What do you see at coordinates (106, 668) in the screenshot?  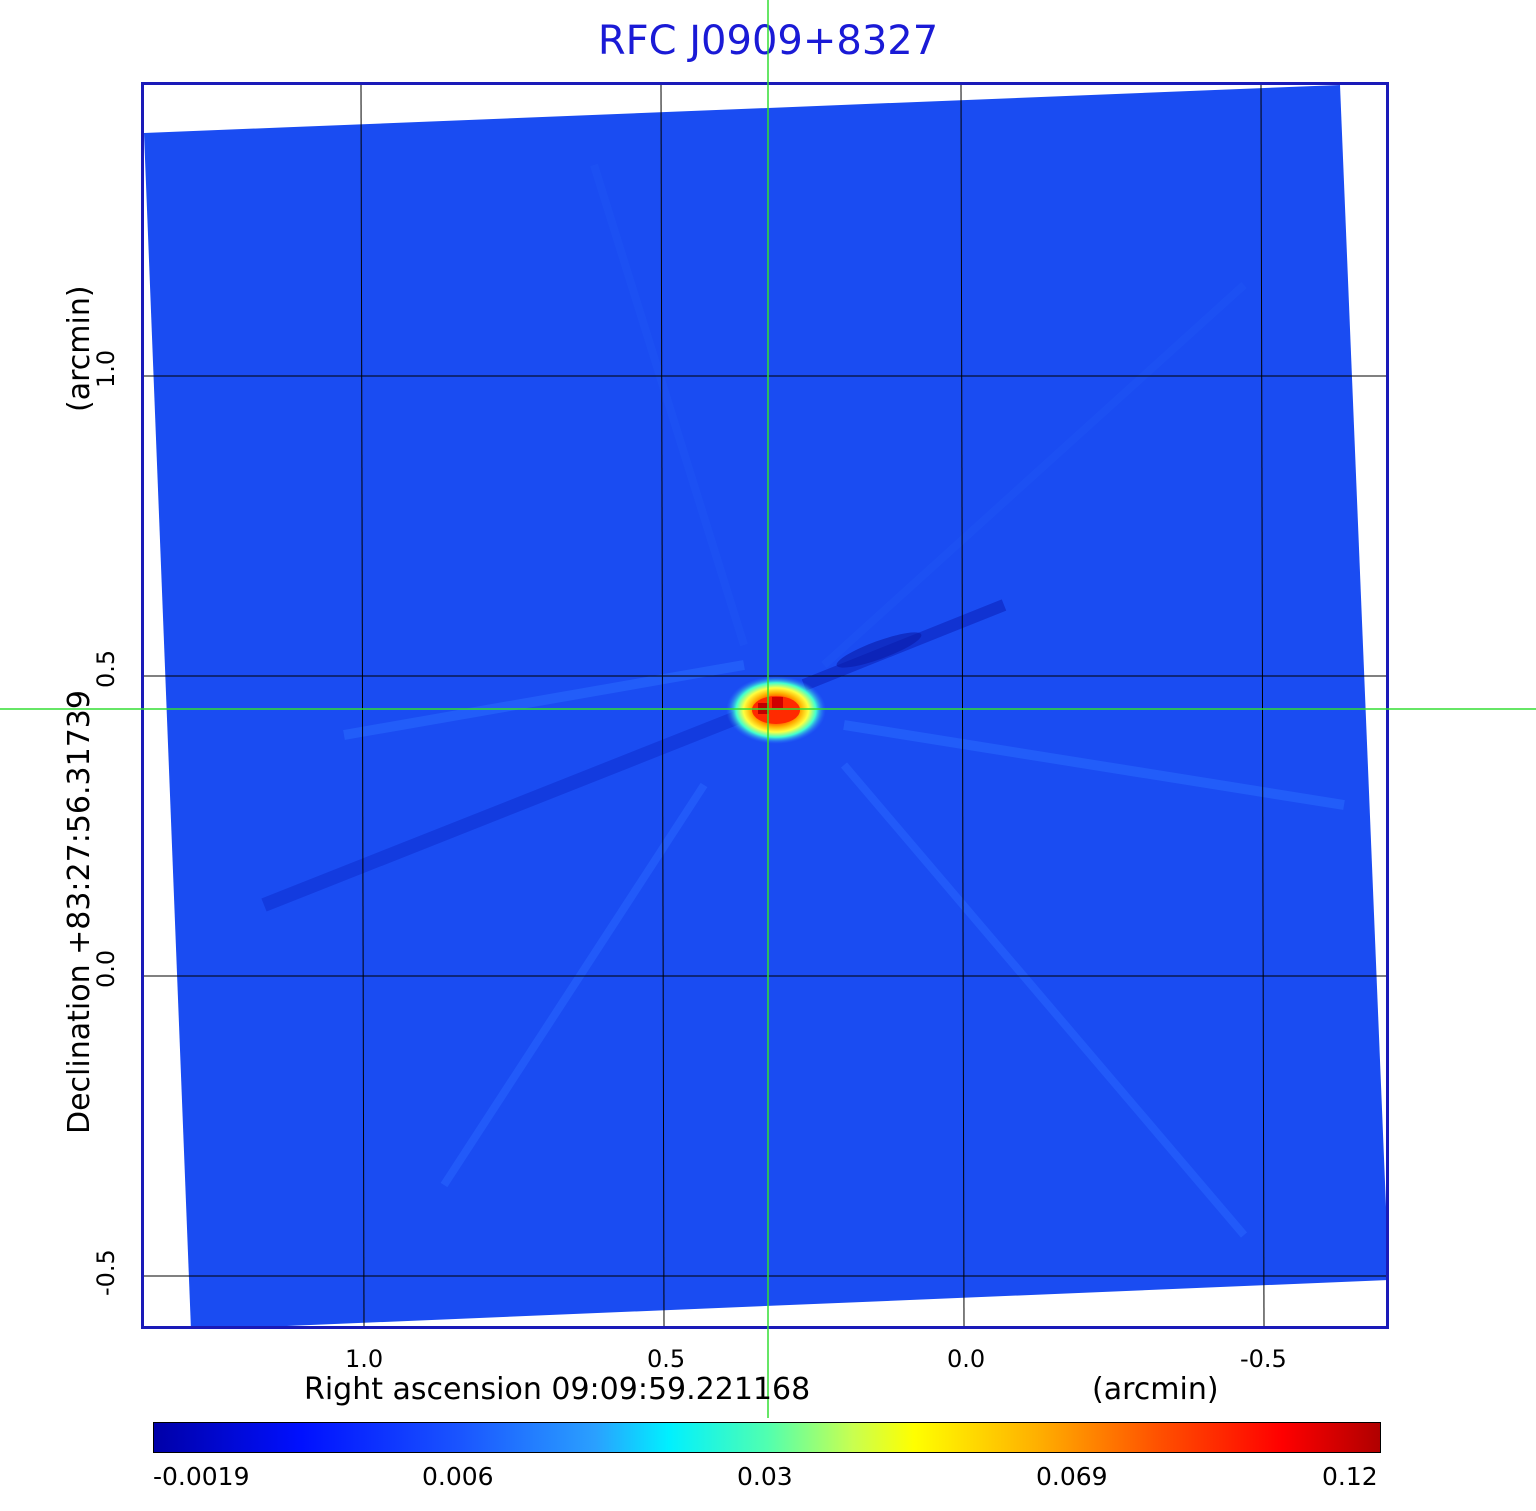 I see `y-tick-label: 0.5` at bounding box center [106, 668].